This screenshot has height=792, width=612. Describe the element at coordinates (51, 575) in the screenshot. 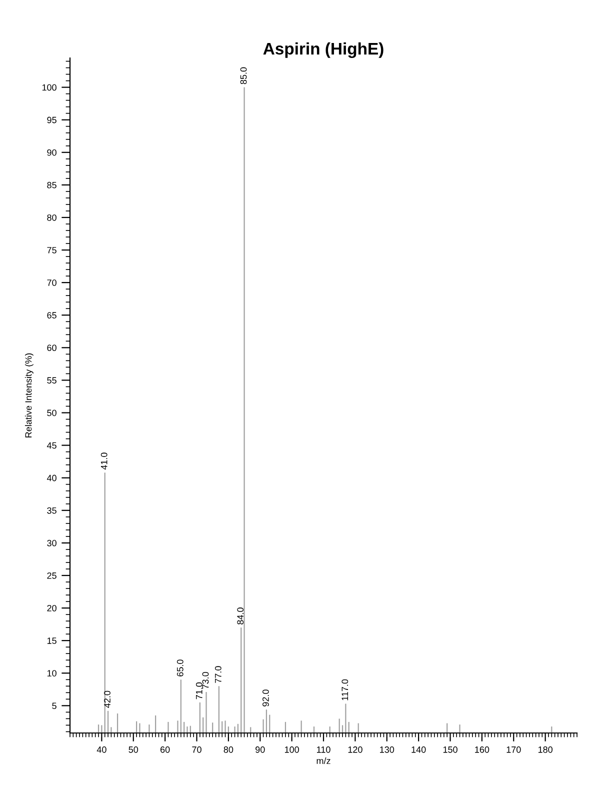

I see `y-tick-label: 25` at that location.